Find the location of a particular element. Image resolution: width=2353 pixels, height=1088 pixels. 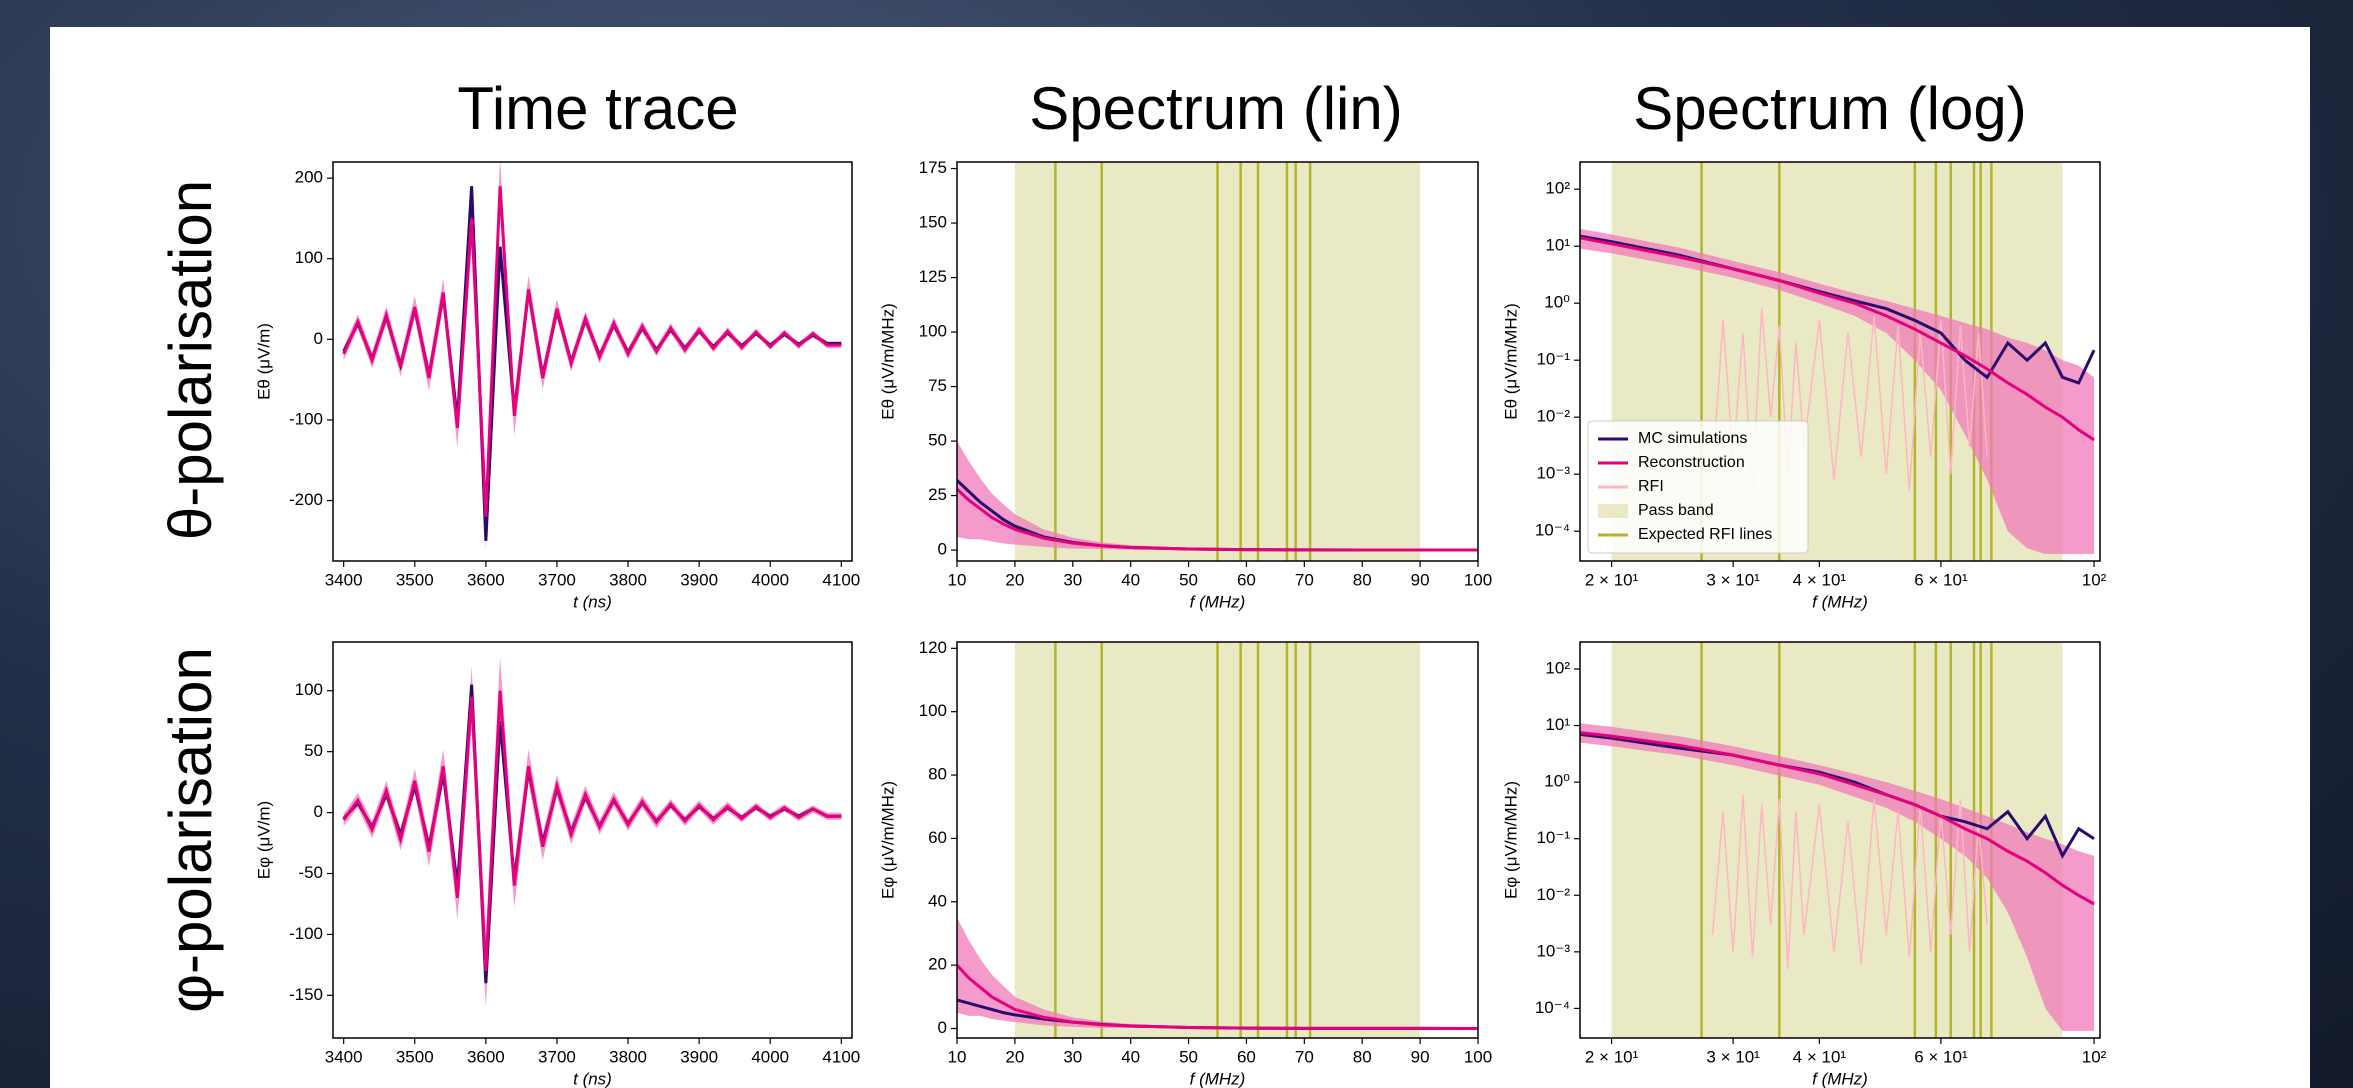

x-tick-label: 3900 is located at coordinates (699, 1056).